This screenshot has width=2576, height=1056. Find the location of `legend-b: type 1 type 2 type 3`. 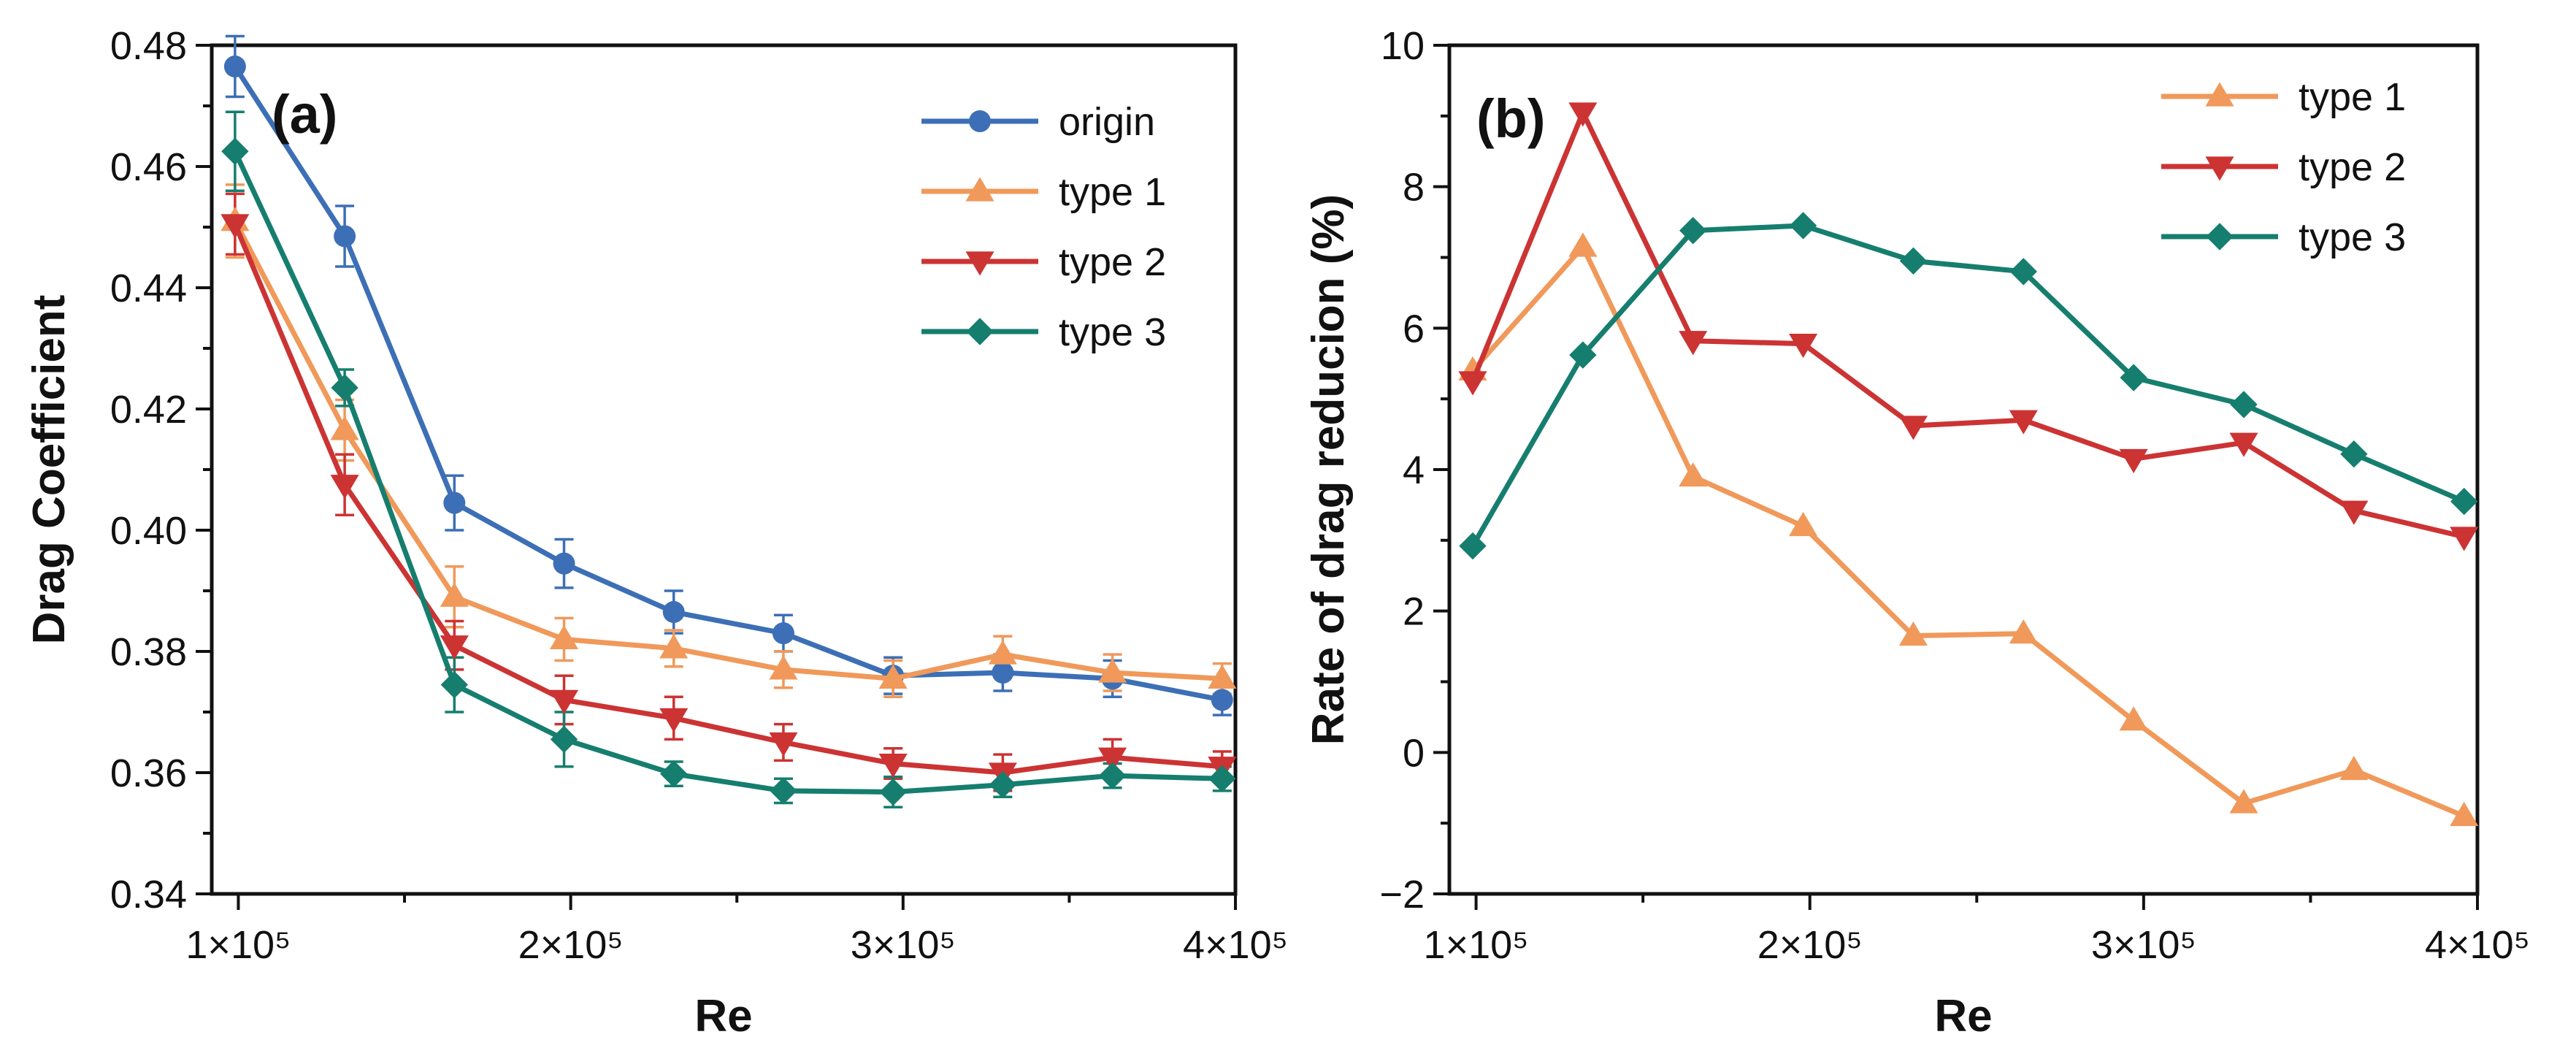

legend-b: type 1 type 2 type 3 is located at coordinates (2283, 167).